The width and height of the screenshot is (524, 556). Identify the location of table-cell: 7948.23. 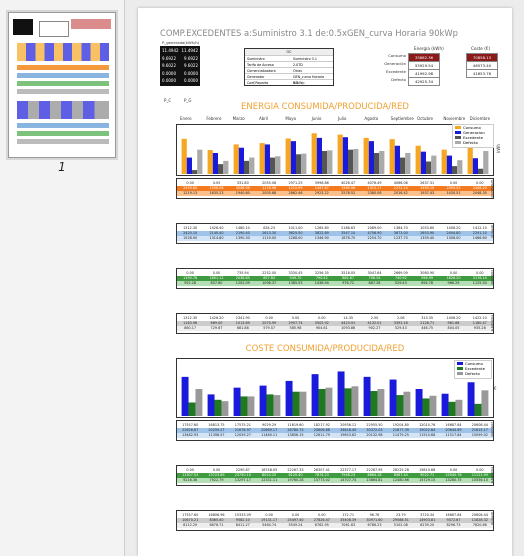
(348, 475).